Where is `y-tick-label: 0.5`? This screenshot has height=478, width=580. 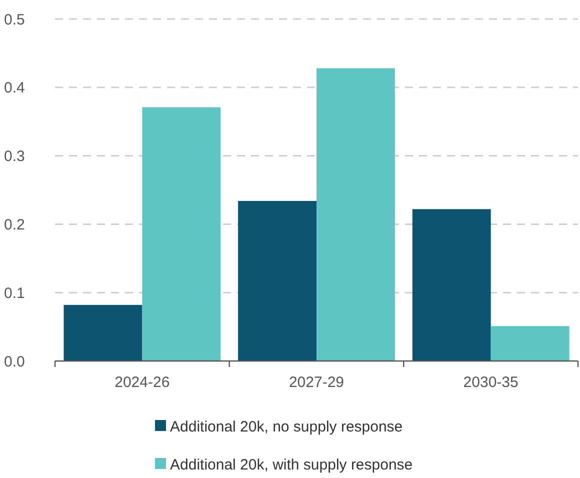 y-tick-label: 0.5 is located at coordinates (14, 19).